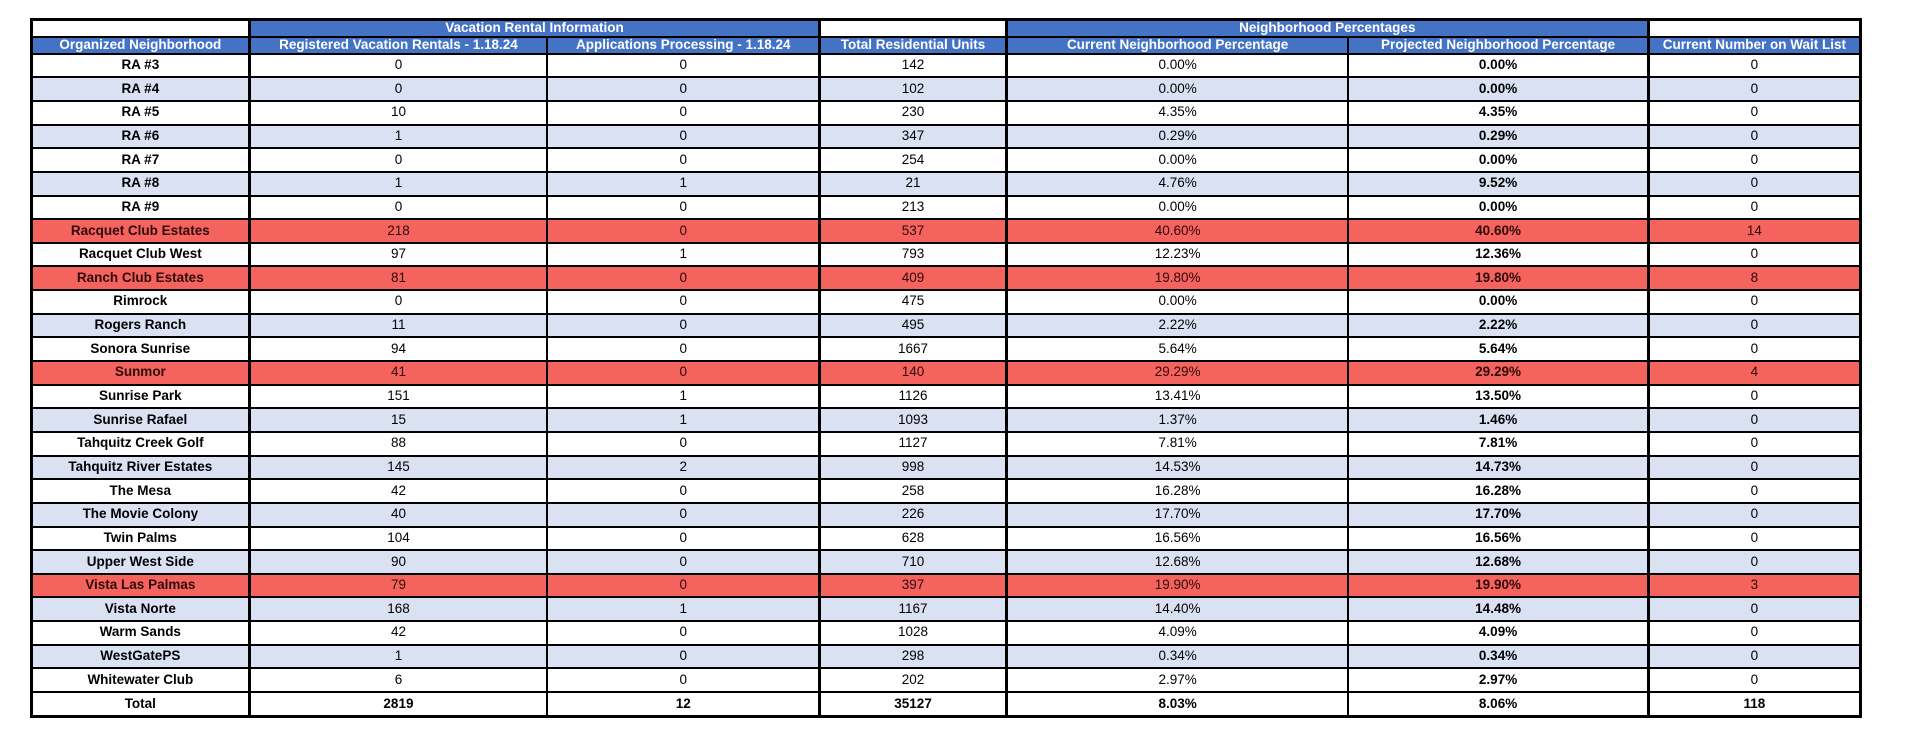  What do you see at coordinates (1498, 704) in the screenshot?
I see `projected-percentage-cell: 8.06%` at bounding box center [1498, 704].